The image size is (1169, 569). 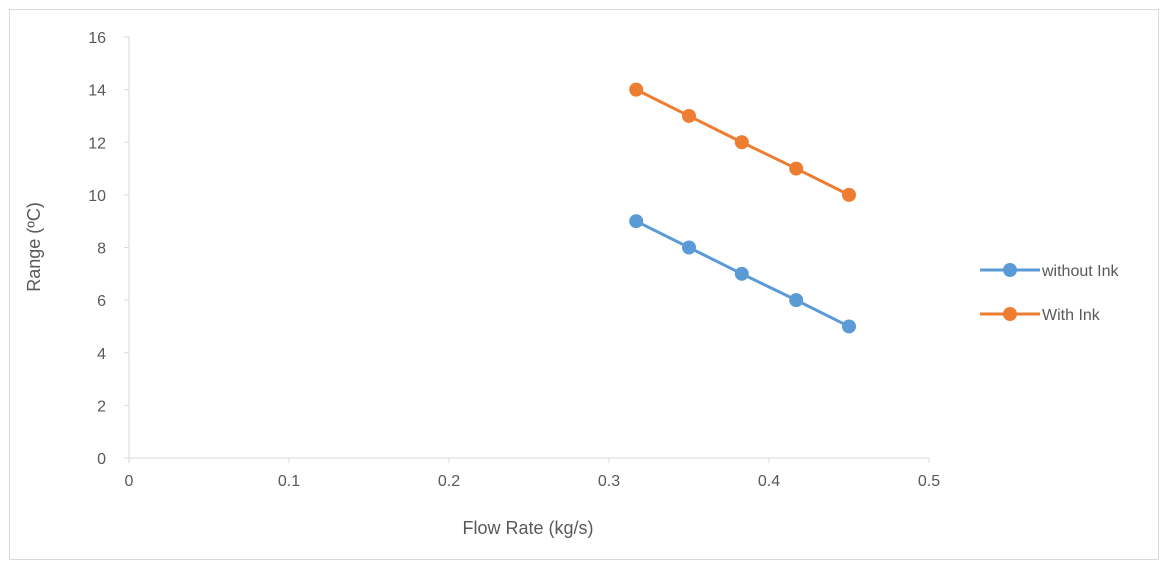 What do you see at coordinates (101, 301) in the screenshot?
I see `y-tick-label: 6` at bounding box center [101, 301].